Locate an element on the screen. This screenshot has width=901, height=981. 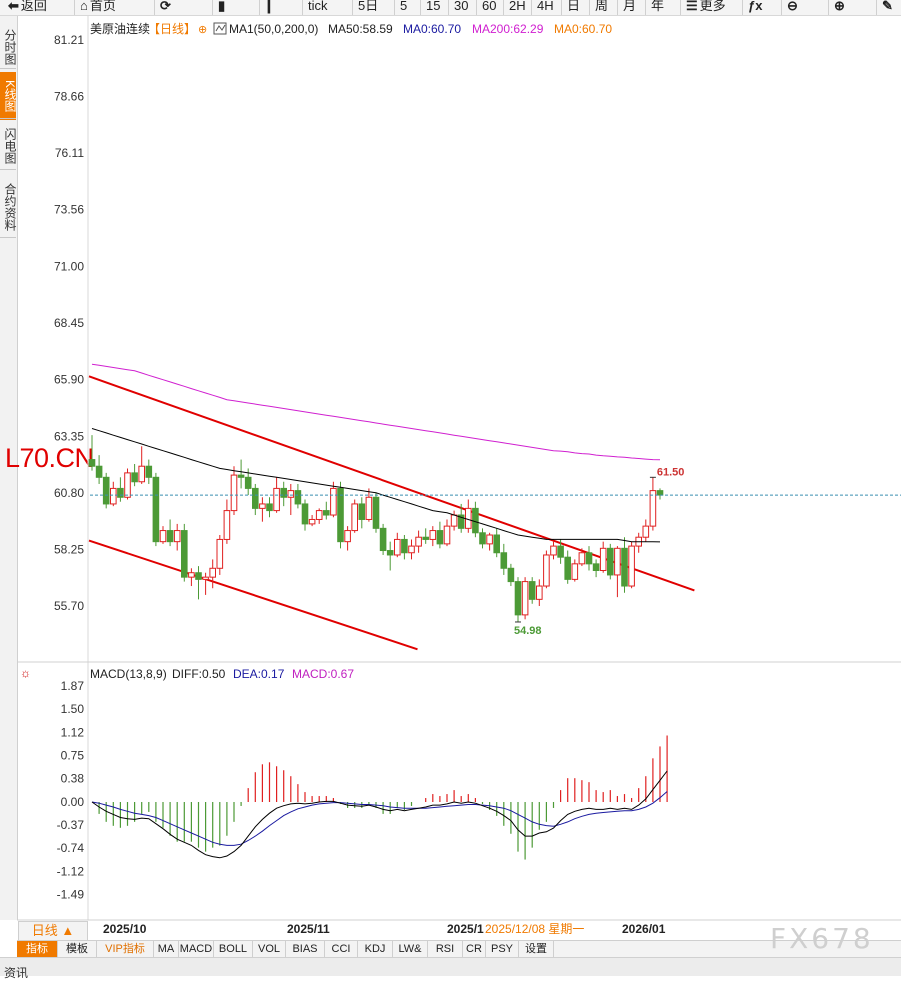
toolbar-item-日: 日 is located at coordinates (573, 7).